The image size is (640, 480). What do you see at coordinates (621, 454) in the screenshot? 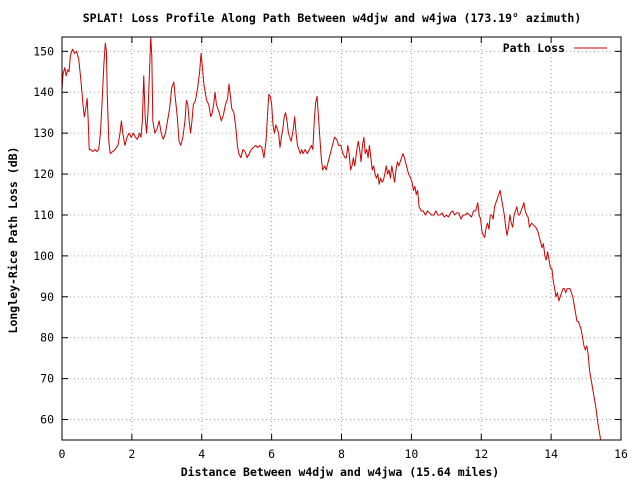
I see `x-tick-label: 16` at bounding box center [621, 454].